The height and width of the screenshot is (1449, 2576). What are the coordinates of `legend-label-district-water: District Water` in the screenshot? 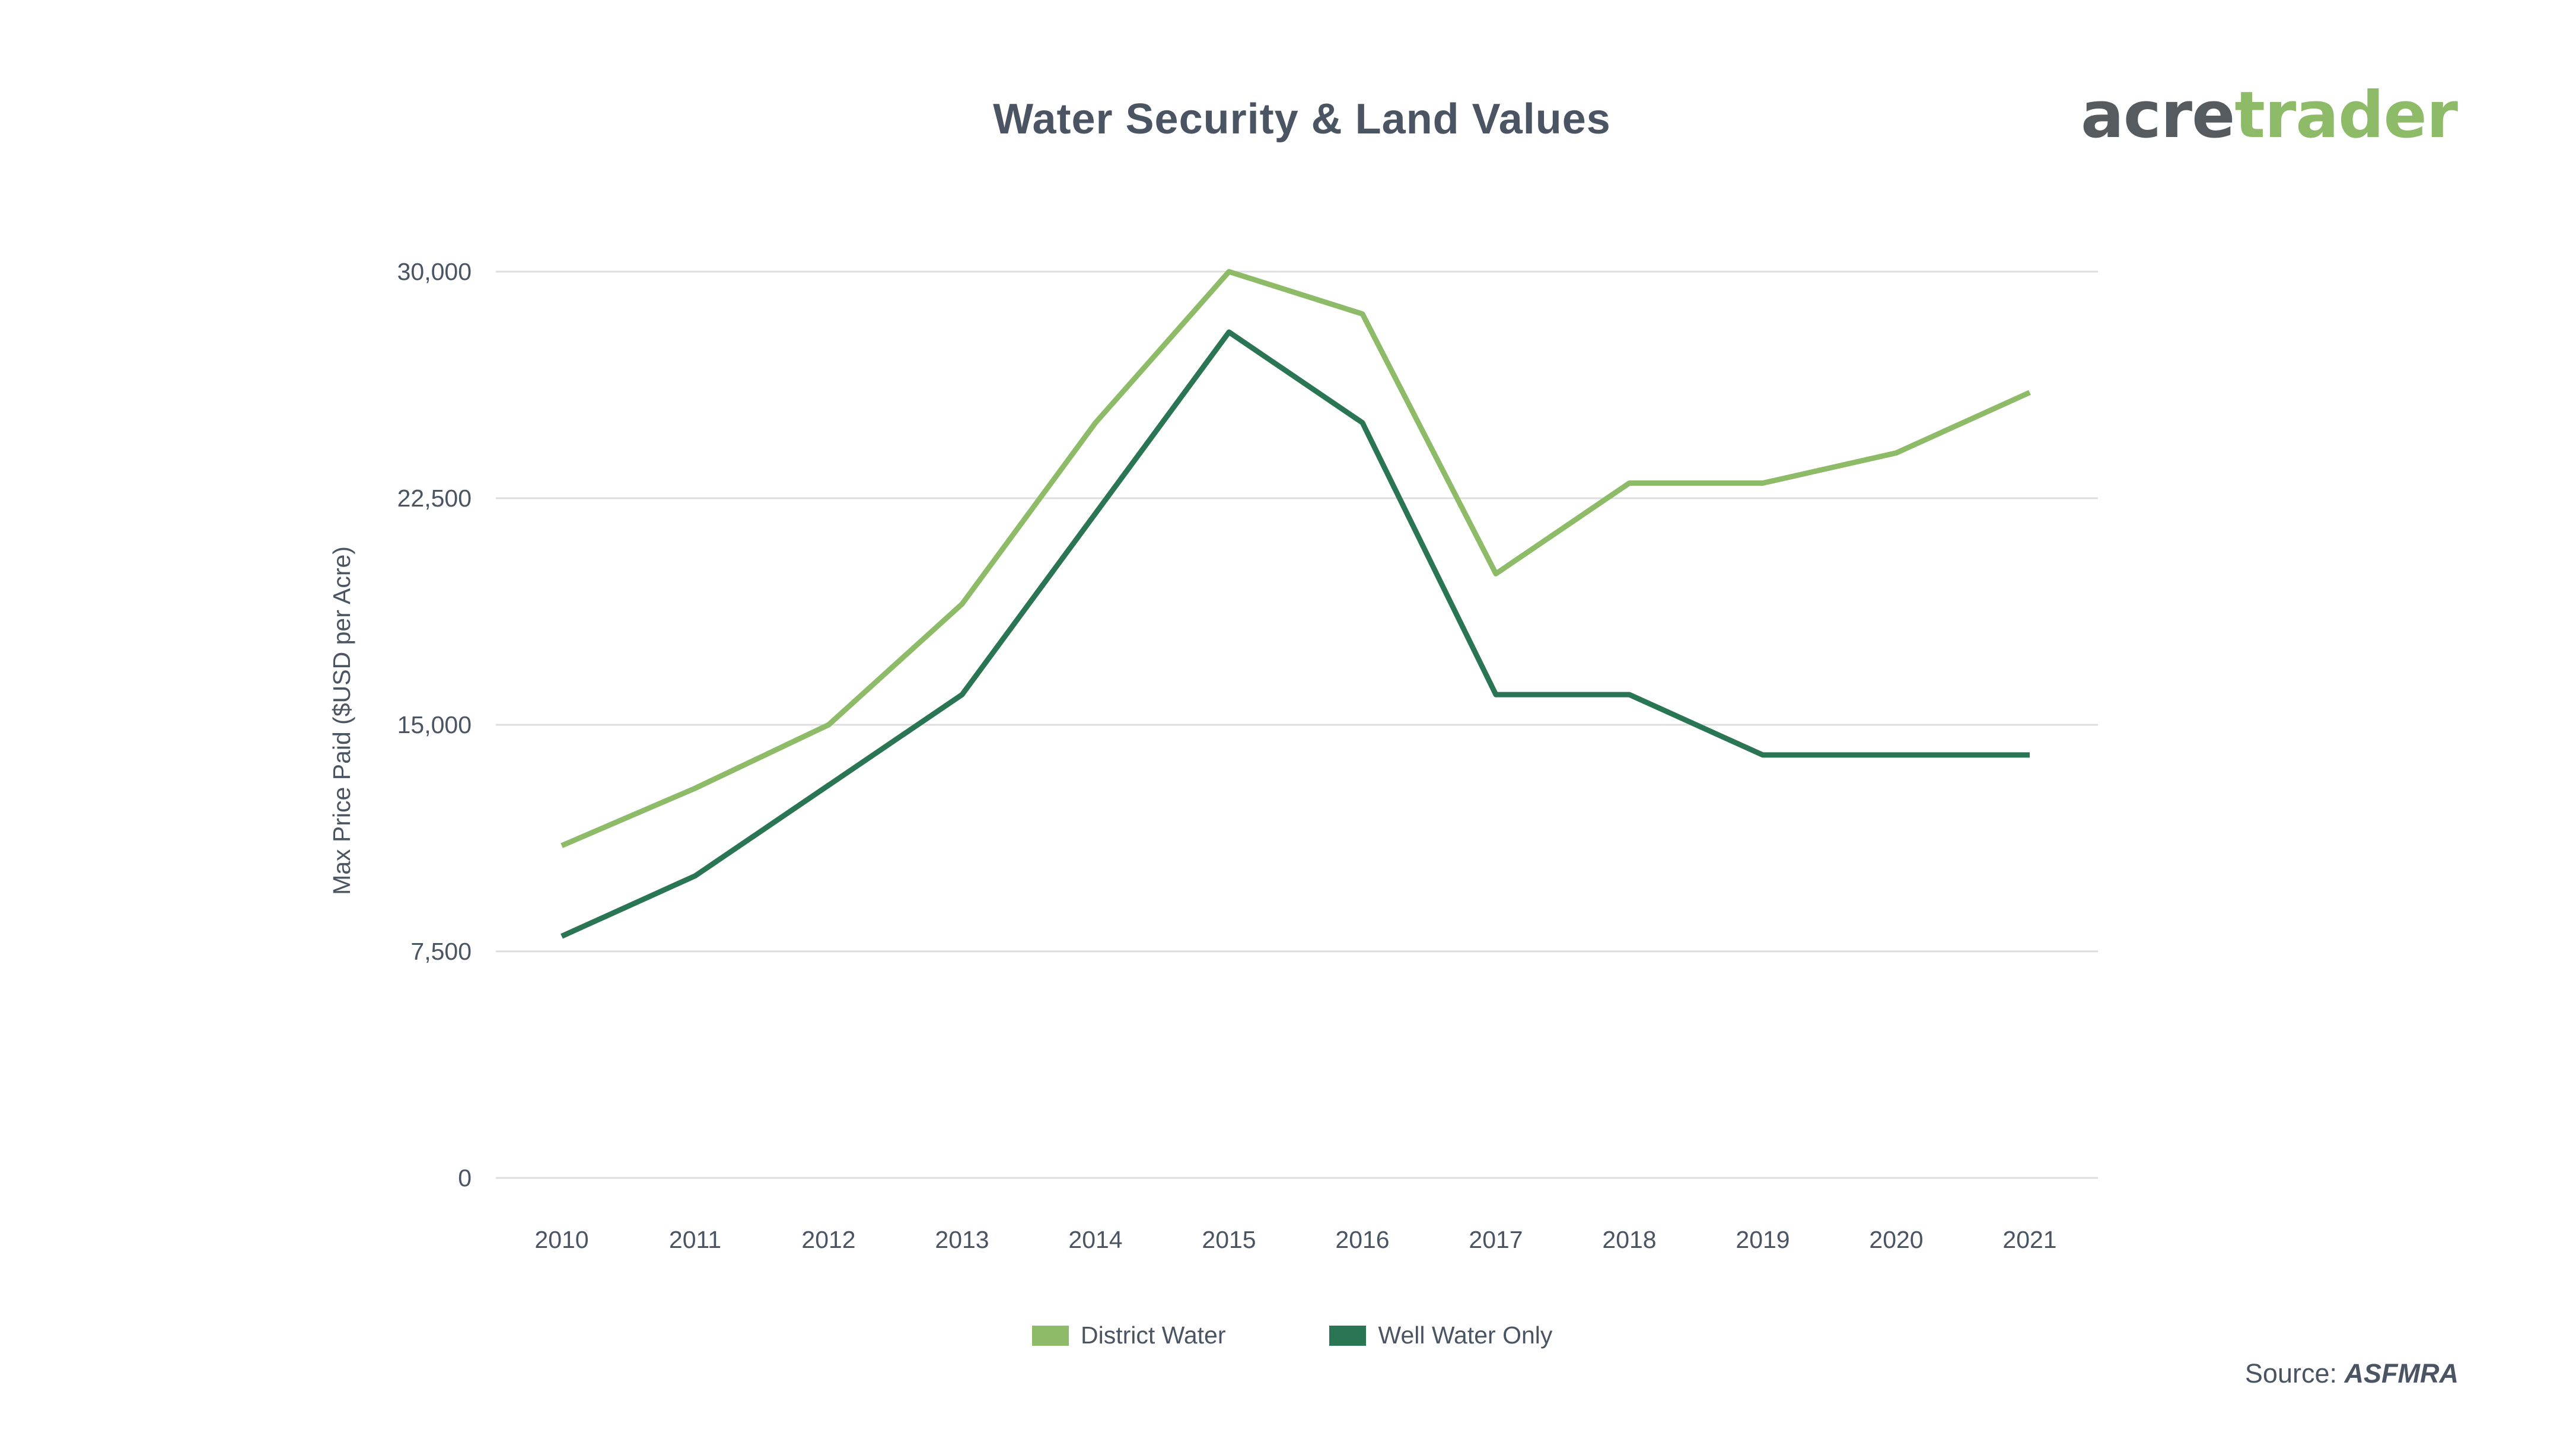 It's located at (1153, 1335).